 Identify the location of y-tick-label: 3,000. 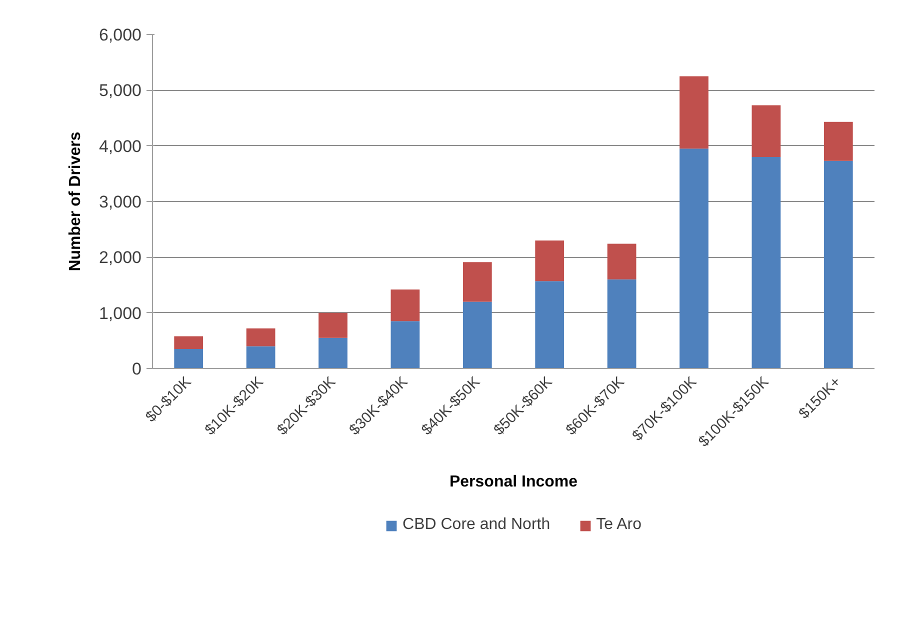
(120, 202).